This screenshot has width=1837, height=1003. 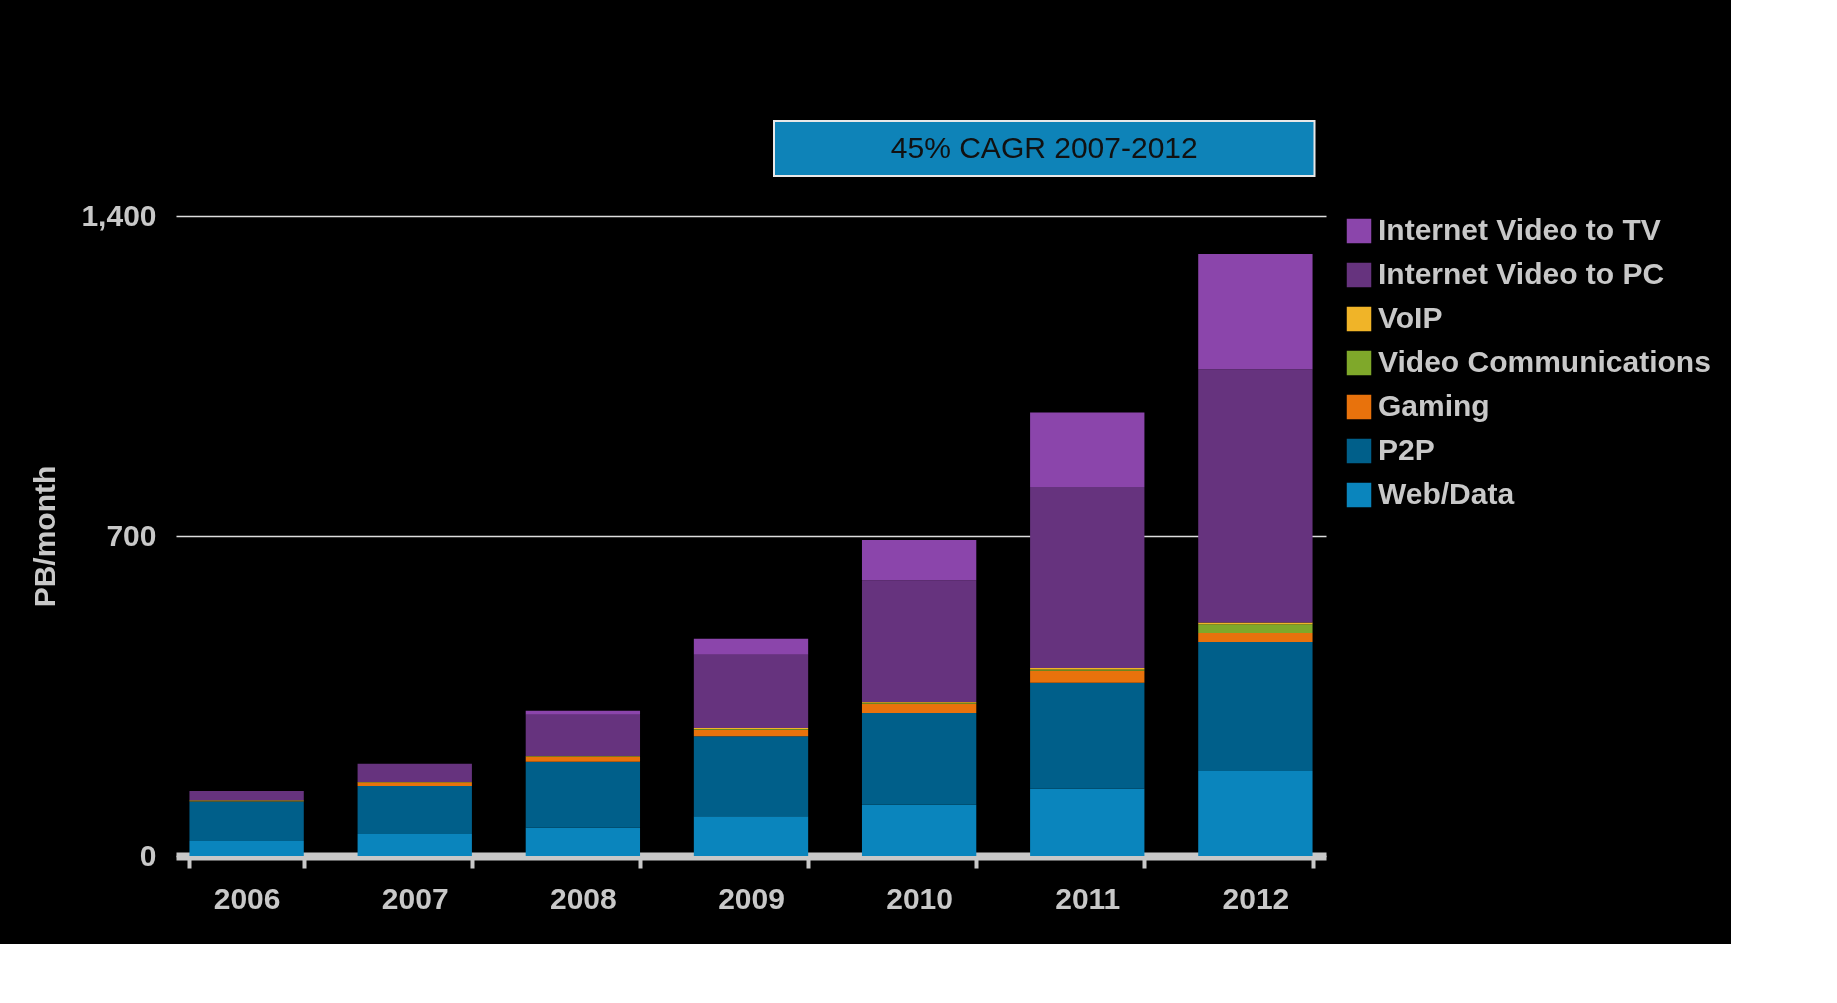 What do you see at coordinates (45, 536) in the screenshot?
I see `y-axis-title: PB/month` at bounding box center [45, 536].